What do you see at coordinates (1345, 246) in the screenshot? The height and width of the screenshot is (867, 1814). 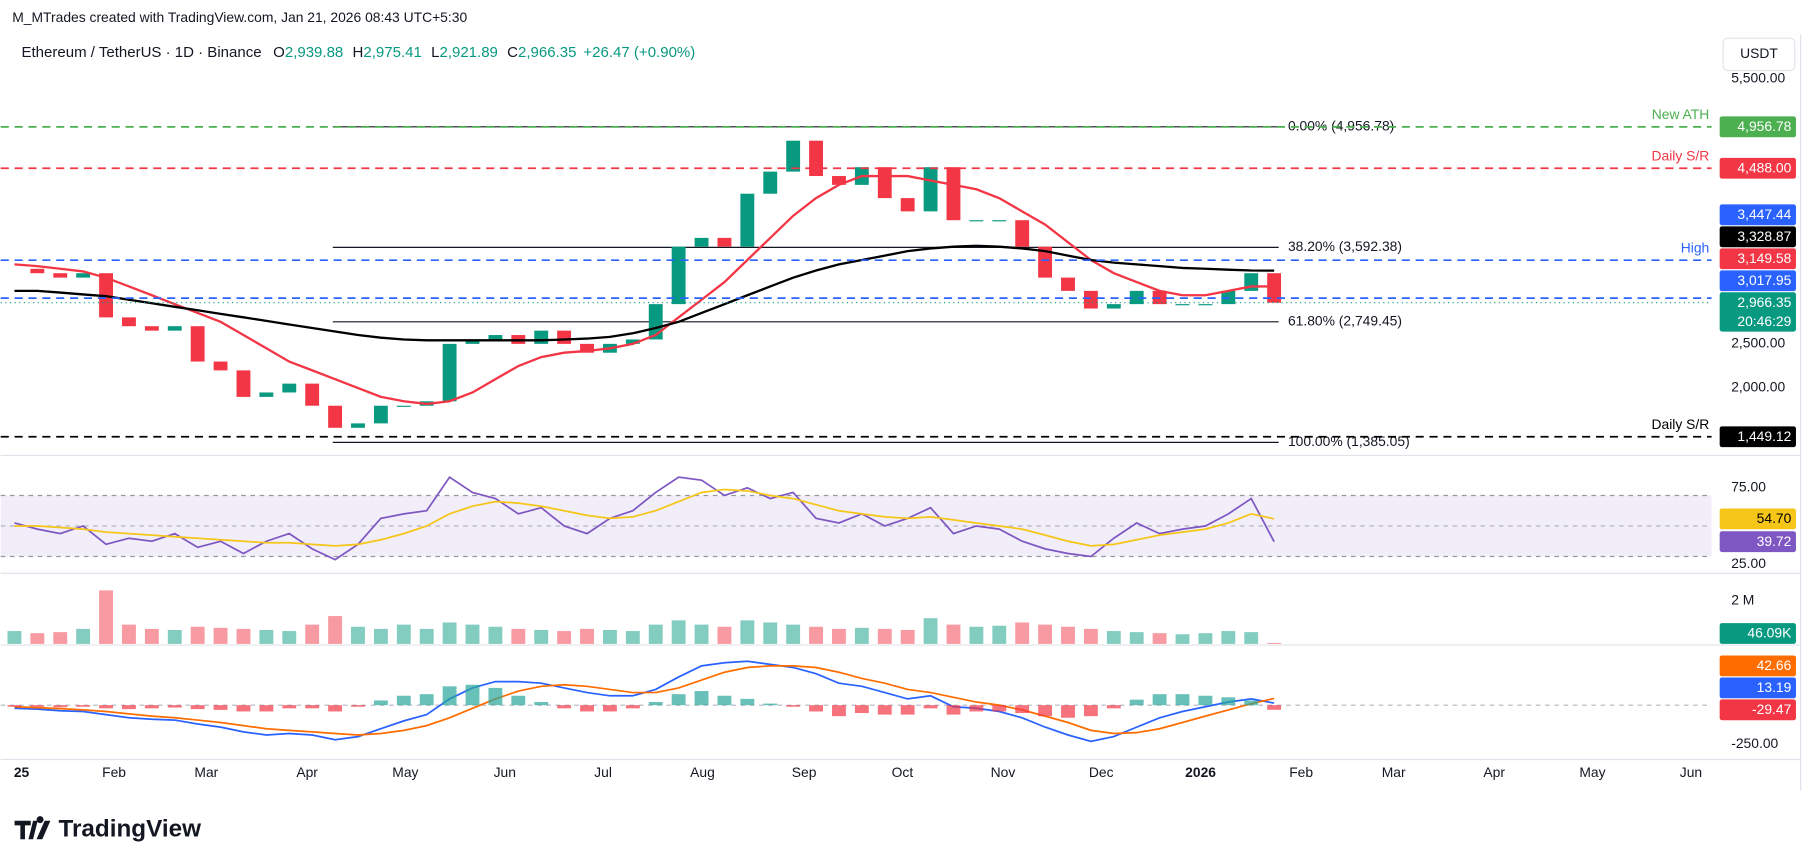 I see `fib-label: 38.20% (3,592.38)` at bounding box center [1345, 246].